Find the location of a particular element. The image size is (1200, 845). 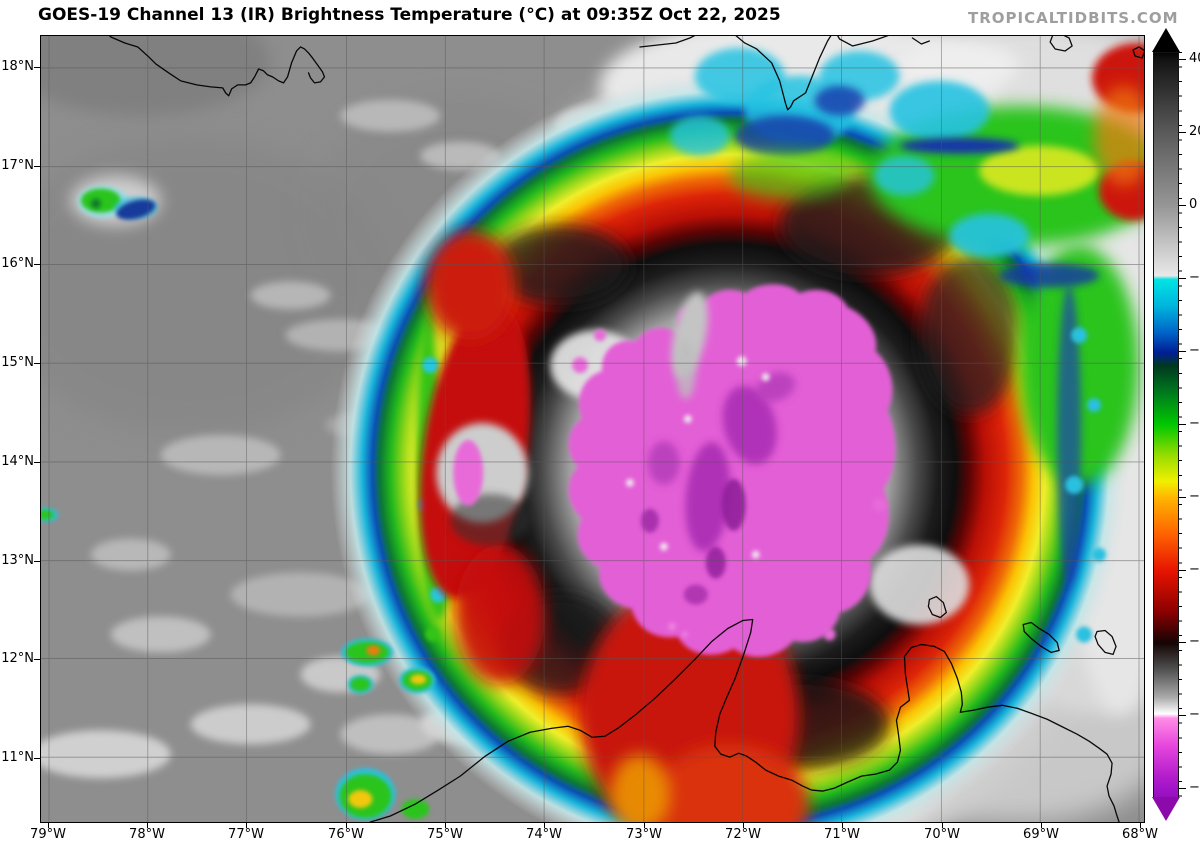

island-aruba is located at coordinates (937, 607).